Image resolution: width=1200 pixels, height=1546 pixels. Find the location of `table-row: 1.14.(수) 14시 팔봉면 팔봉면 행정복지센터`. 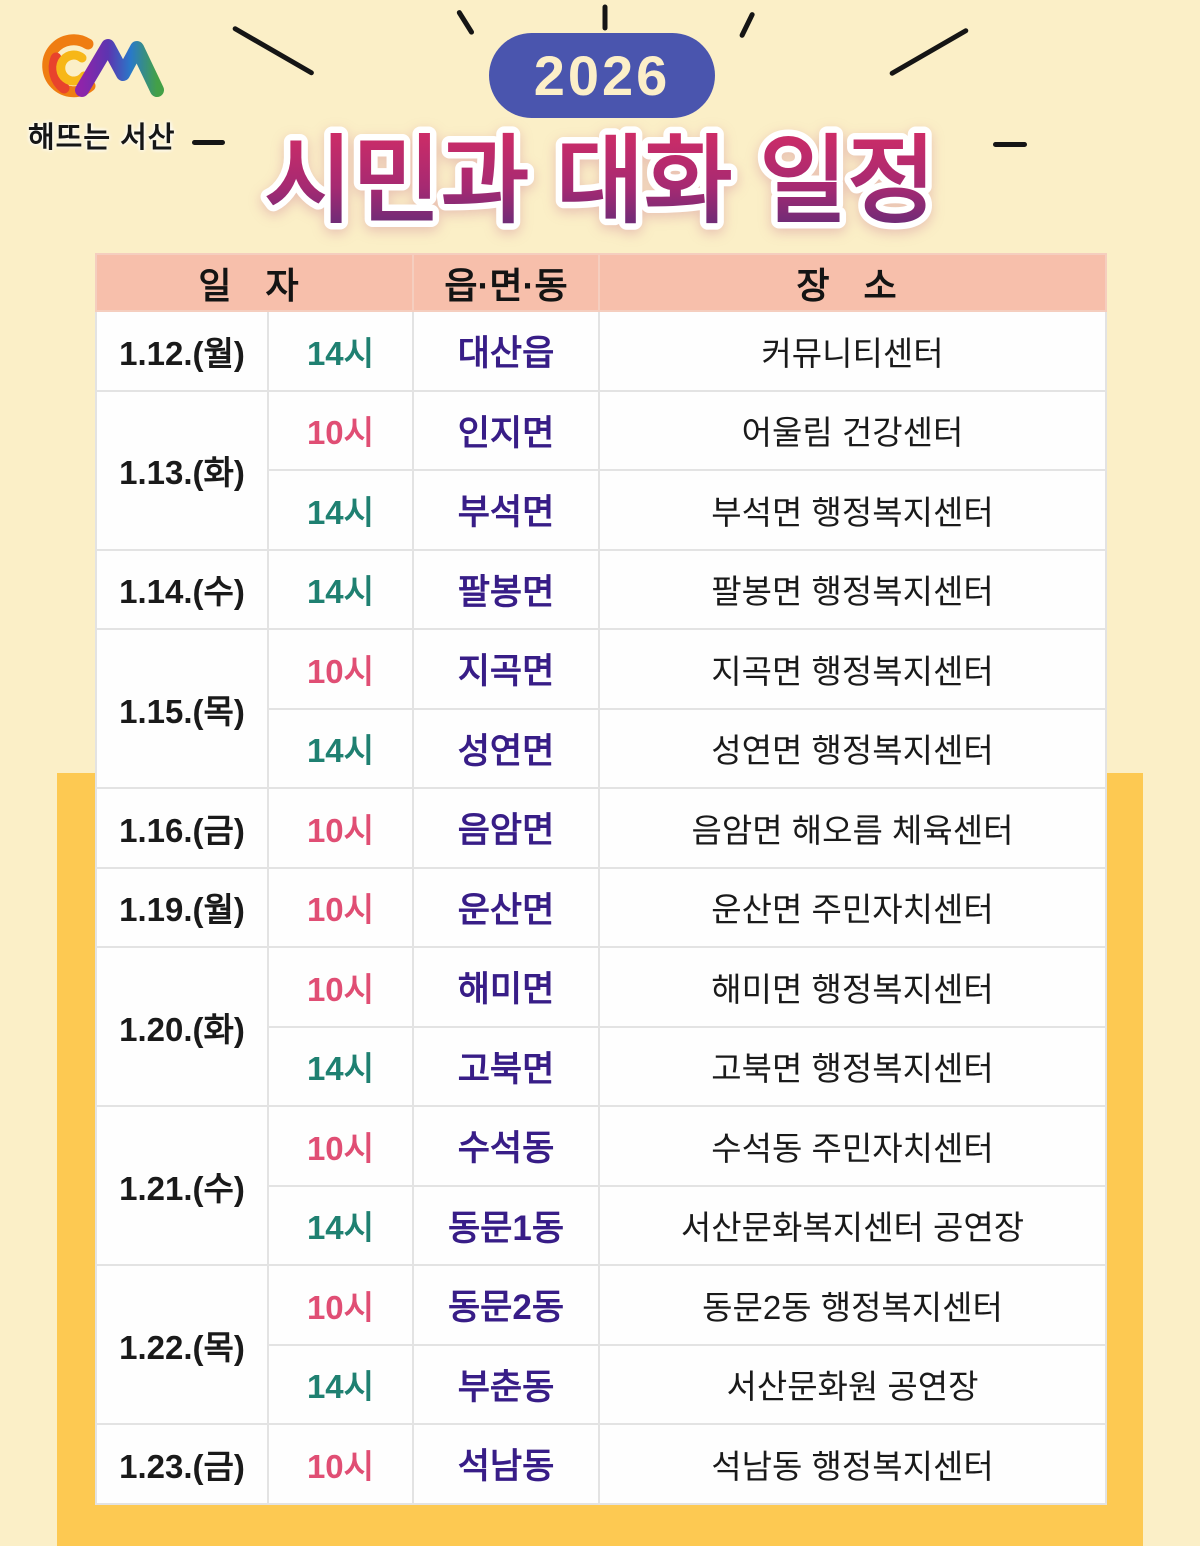

table-row: 1.14.(수) 14시 팔봉면 팔봉면 행정복지센터 is located at coordinates (601, 589).